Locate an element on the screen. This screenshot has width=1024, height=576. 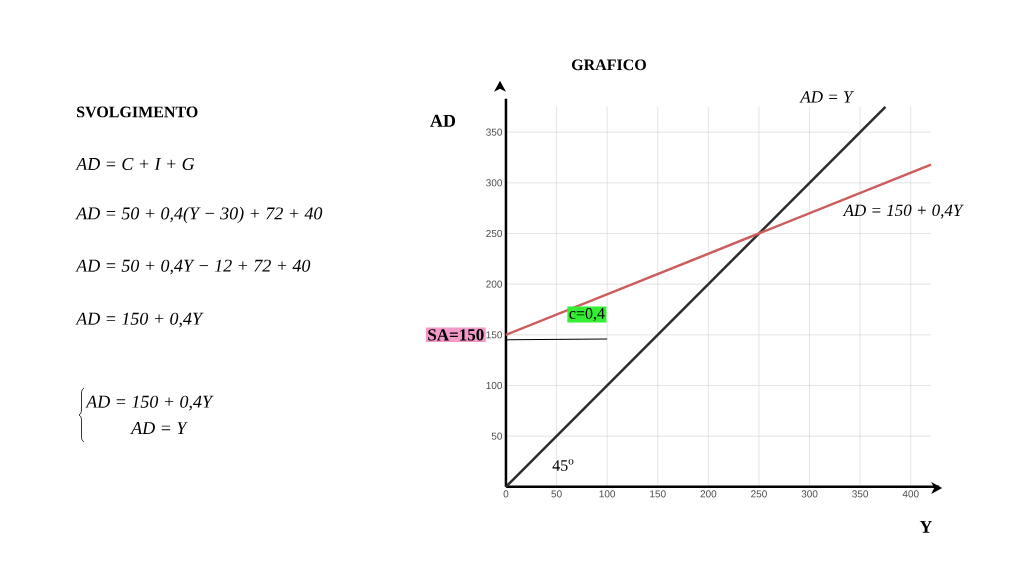
y-tick-label: 350 is located at coordinates (494, 132).